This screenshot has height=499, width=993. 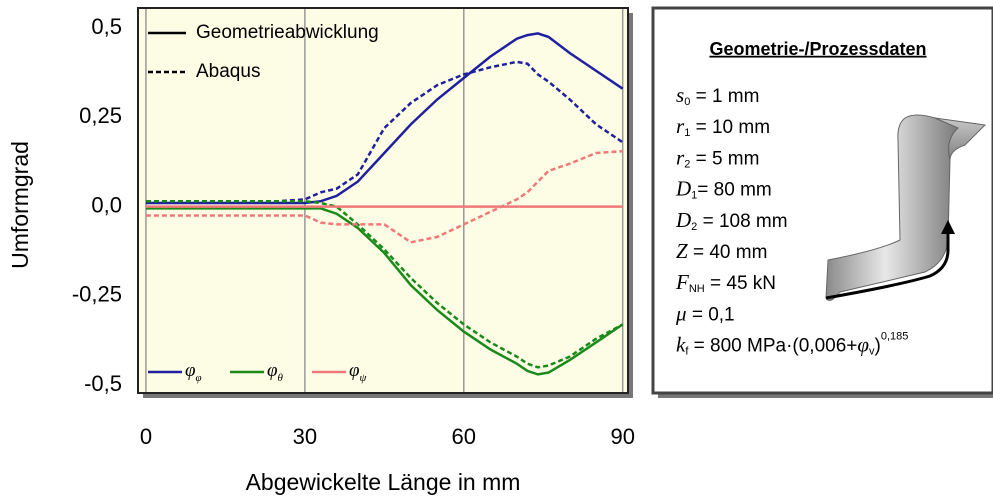 I want to click on x-tick-label: 0, so click(x=146, y=436).